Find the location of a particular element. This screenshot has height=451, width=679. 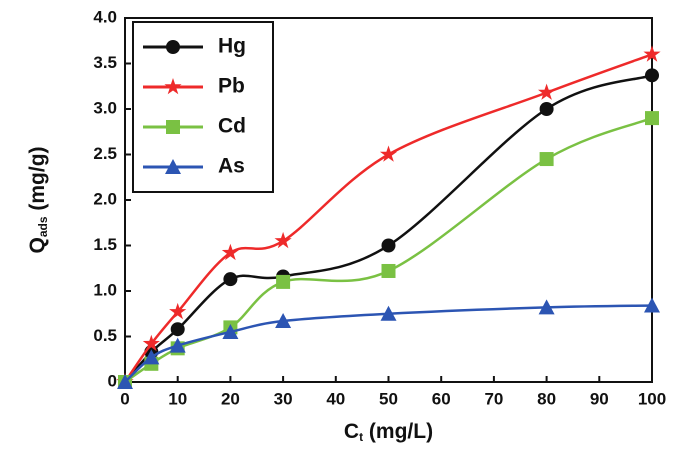

y-tick-label: 2.0 is located at coordinates (105, 198).